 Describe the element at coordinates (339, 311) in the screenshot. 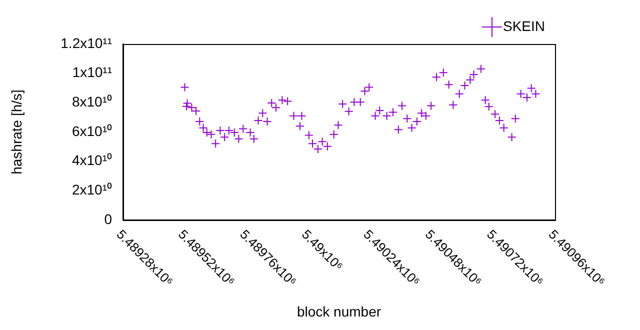

I see `x-axis-title: block number` at that location.